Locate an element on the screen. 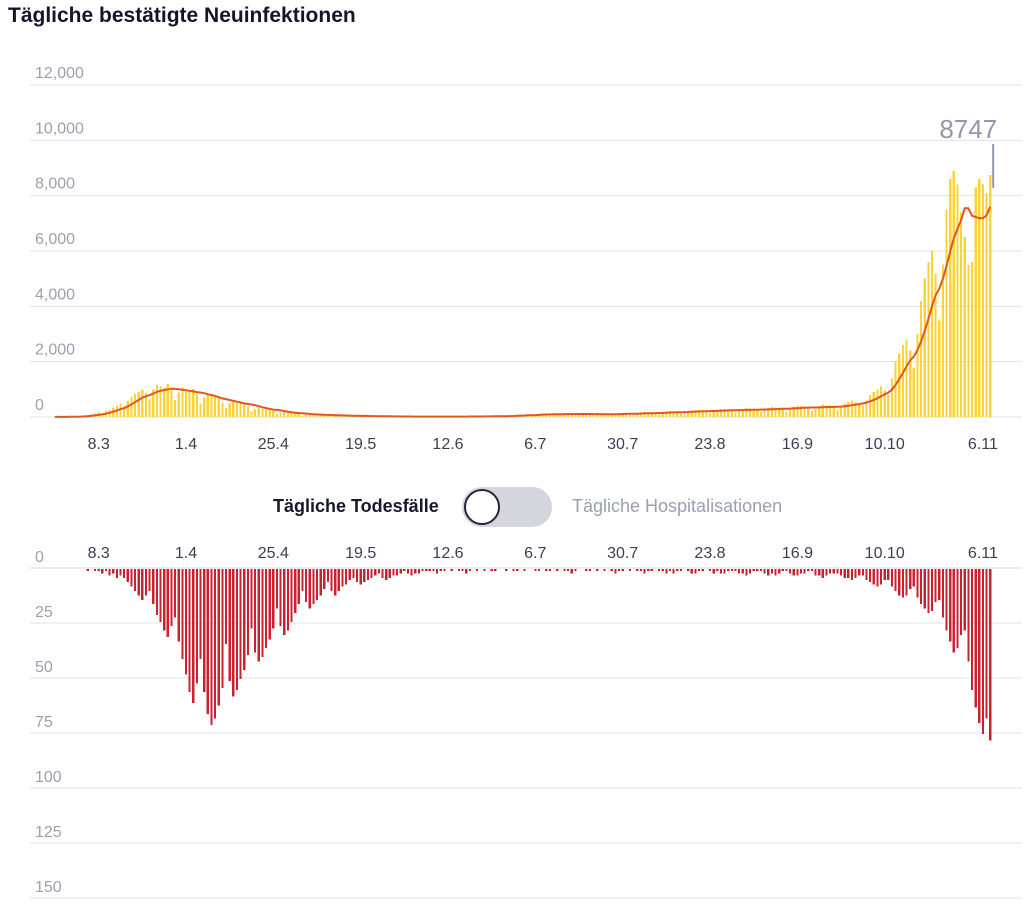 This screenshot has width=1024, height=911. y-tick-label: 6,000 is located at coordinates (55, 239).